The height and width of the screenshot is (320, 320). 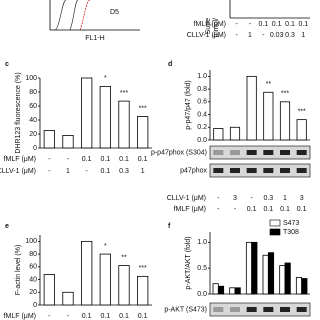 I want to click on annotation: FL1-H, so click(x=94, y=38).